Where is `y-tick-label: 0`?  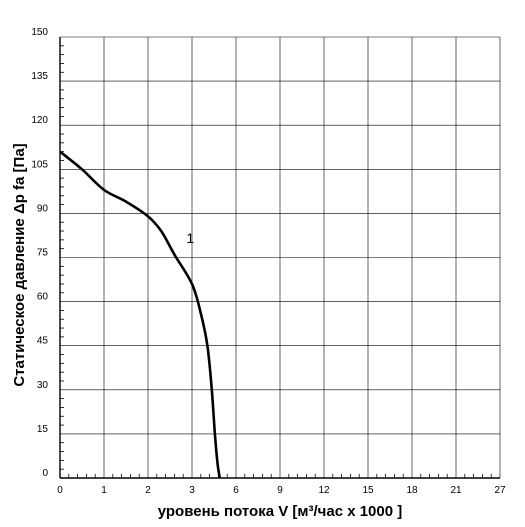
y-tick-label: 0 is located at coordinates (45, 473).